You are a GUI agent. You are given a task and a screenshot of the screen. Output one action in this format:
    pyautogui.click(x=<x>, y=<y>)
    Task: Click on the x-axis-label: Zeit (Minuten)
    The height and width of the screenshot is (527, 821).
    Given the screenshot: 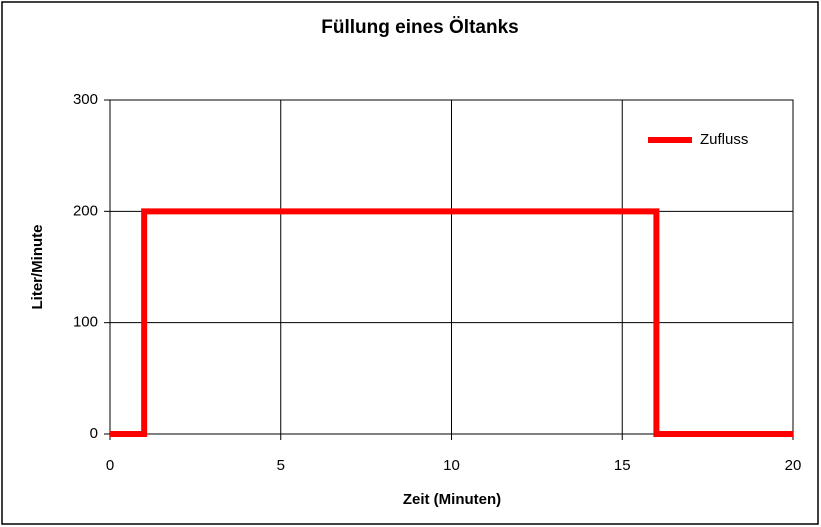 What is the action you would take?
    pyautogui.click(x=452, y=499)
    